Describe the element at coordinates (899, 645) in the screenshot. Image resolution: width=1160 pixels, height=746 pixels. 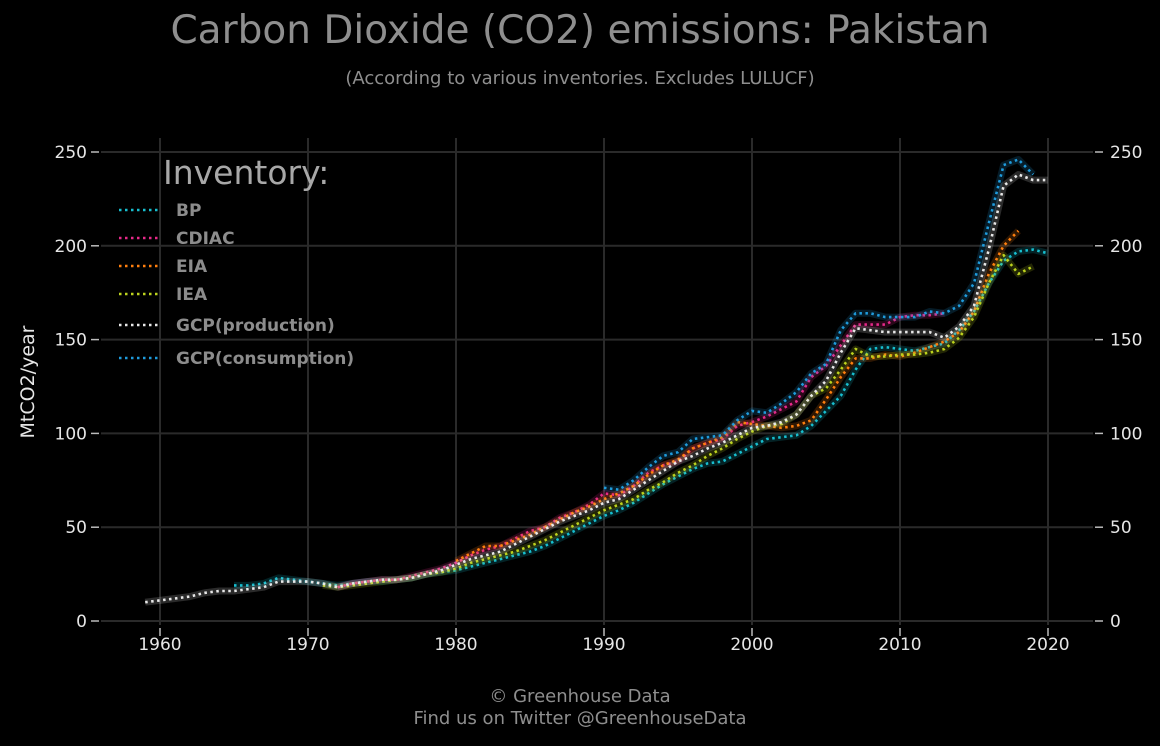
I see `x-tick-label-2010: 2010` at that location.